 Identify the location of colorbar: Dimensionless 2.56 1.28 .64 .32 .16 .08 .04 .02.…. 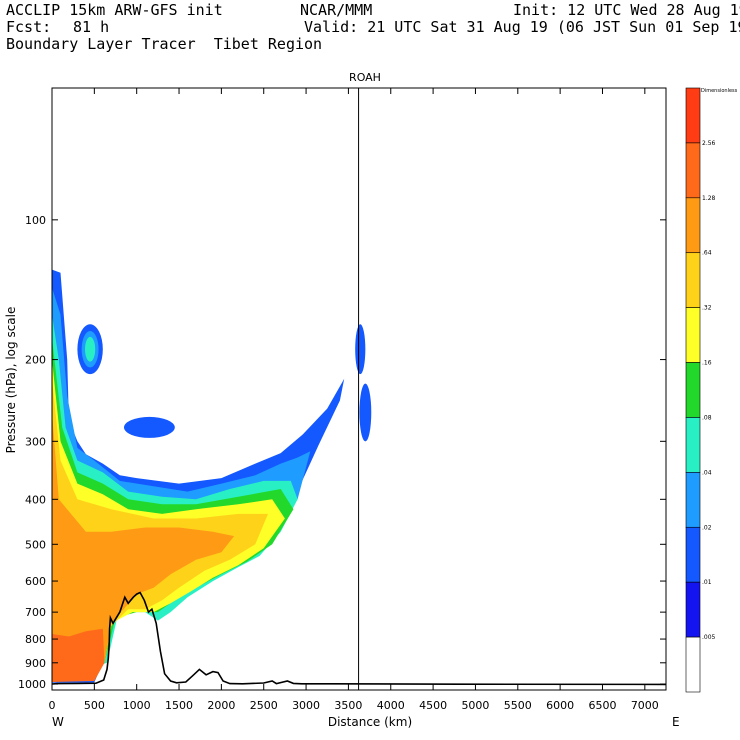
(711, 390).